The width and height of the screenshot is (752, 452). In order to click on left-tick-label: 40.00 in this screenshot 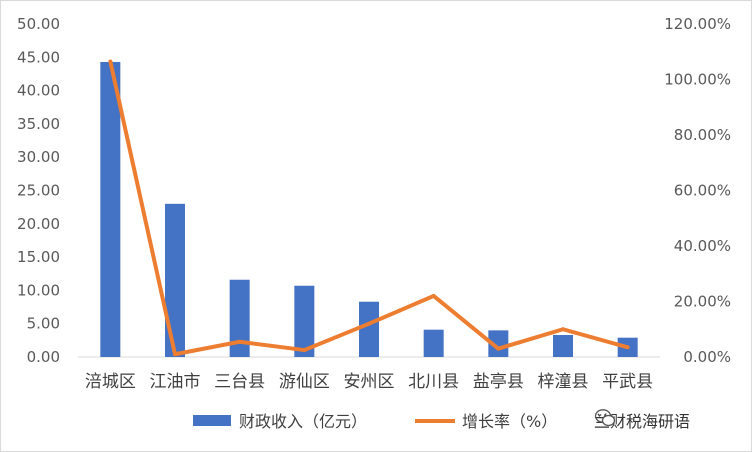, I will do `click(38, 91)`.